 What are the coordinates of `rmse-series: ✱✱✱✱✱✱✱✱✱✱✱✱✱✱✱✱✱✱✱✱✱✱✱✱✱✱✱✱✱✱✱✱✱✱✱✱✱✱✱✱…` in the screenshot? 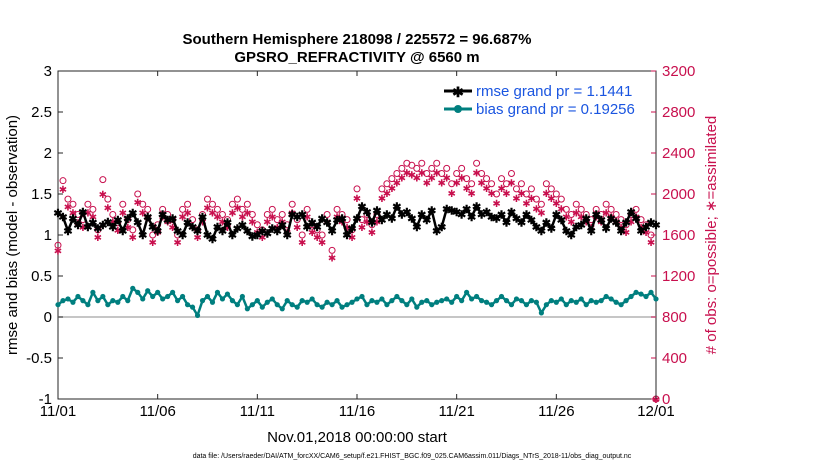 It's located at (356, 223).